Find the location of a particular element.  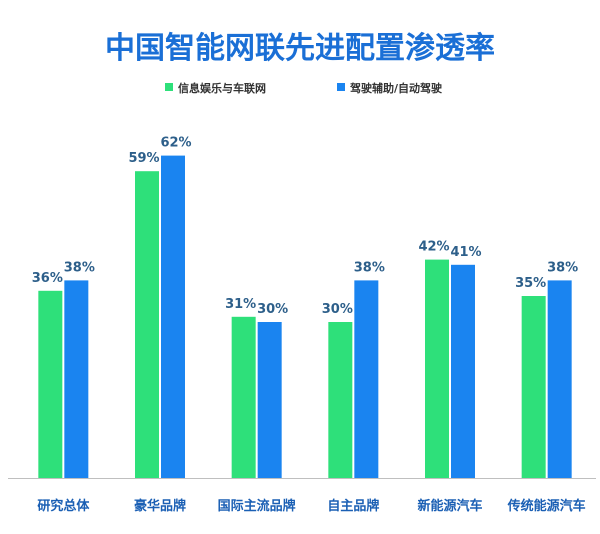

legend: 信息娱乐与车联网 驾驶辅助/自动驾驶 is located at coordinates (304, 88).